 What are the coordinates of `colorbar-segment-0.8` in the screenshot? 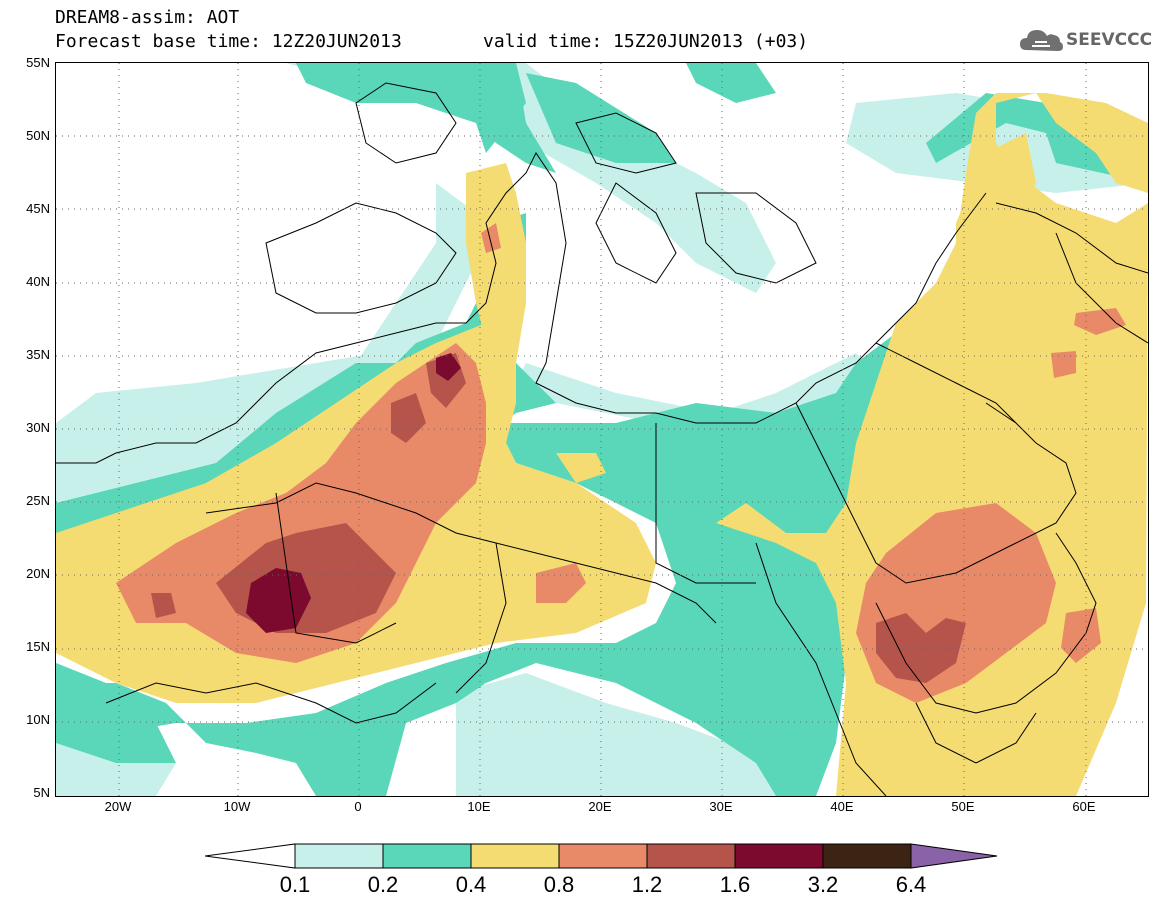 It's located at (603, 856).